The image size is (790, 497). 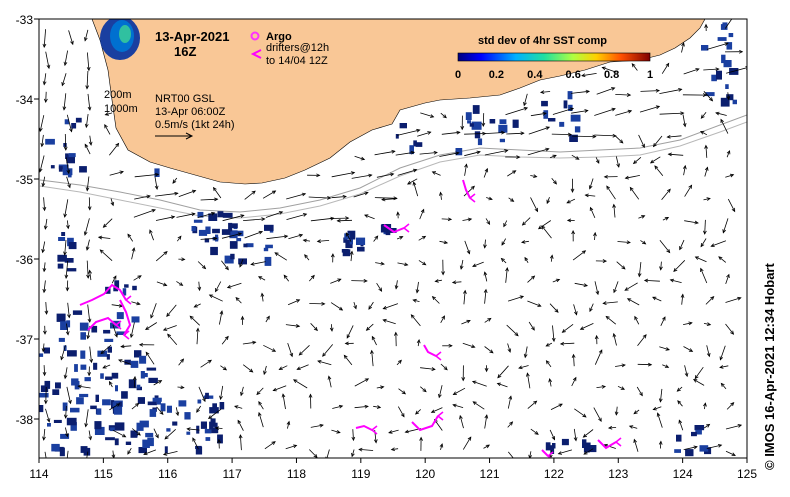 What do you see at coordinates (25, 420) in the screenshot?
I see `y-tick-label: -38` at bounding box center [25, 420].